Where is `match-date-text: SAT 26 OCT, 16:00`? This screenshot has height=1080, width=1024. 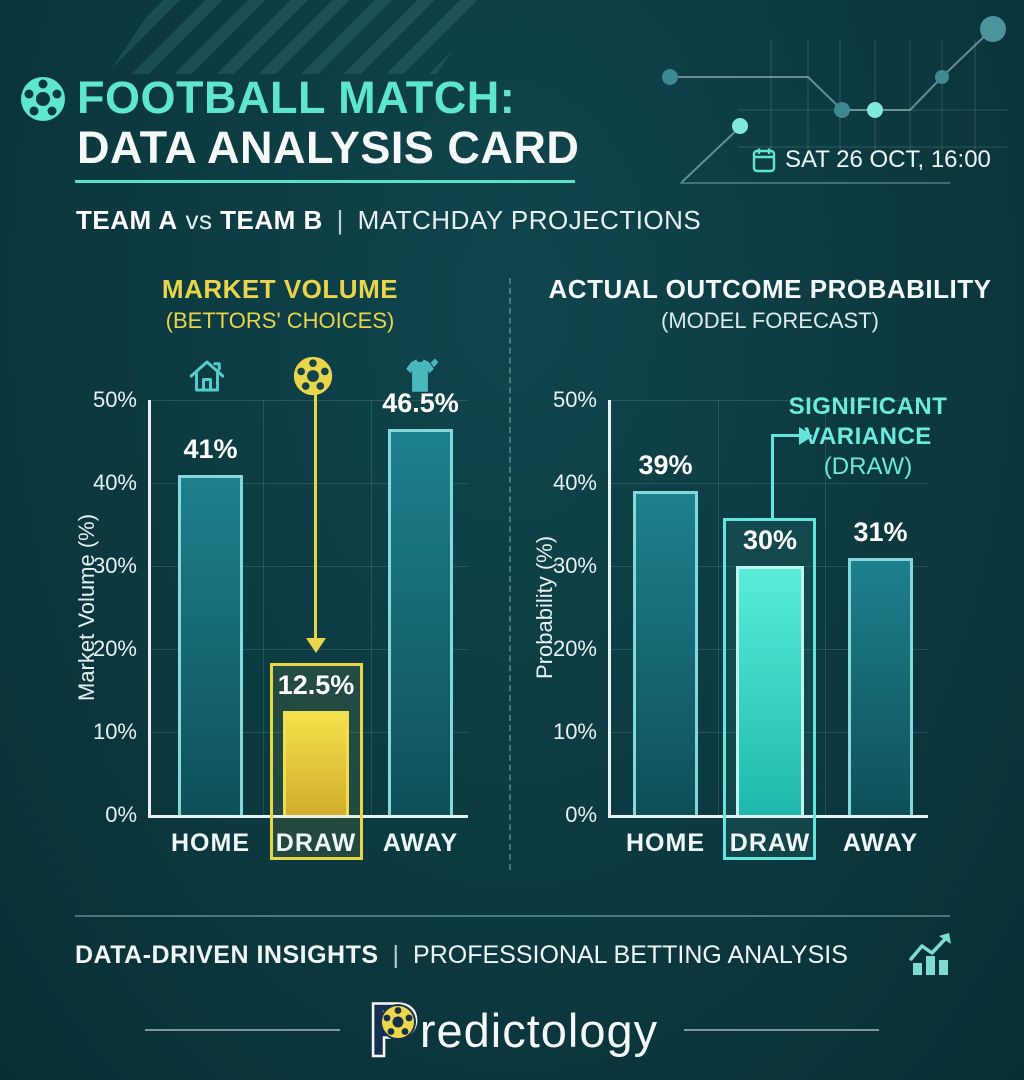
match-date-text: SAT 26 OCT, 16:00 is located at coordinates (888, 159).